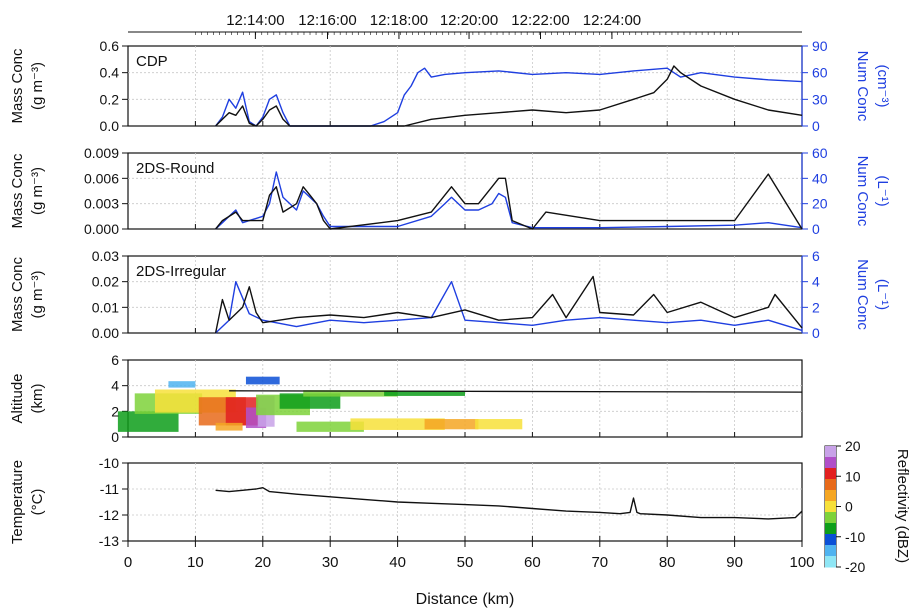 This screenshot has height=616, width=920. What do you see at coordinates (101, 204) in the screenshot?
I see `left-tick-label: 0.003` at bounding box center [101, 204].